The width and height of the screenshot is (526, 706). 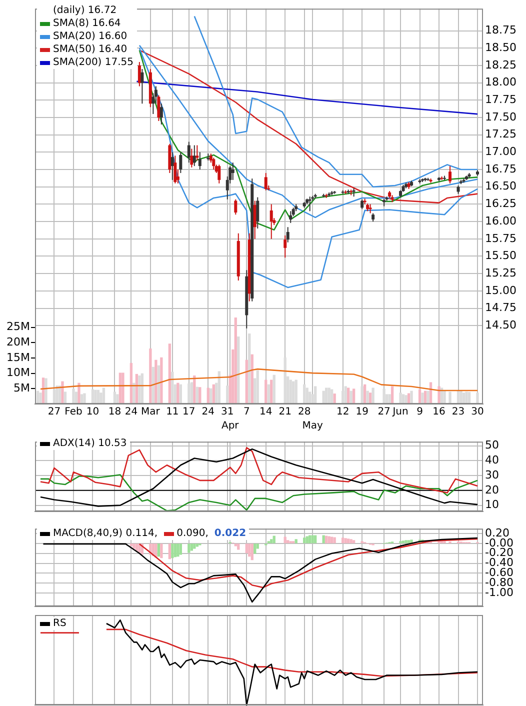 I want to click on y-tick-label: 16.50, so click(x=500, y=186).